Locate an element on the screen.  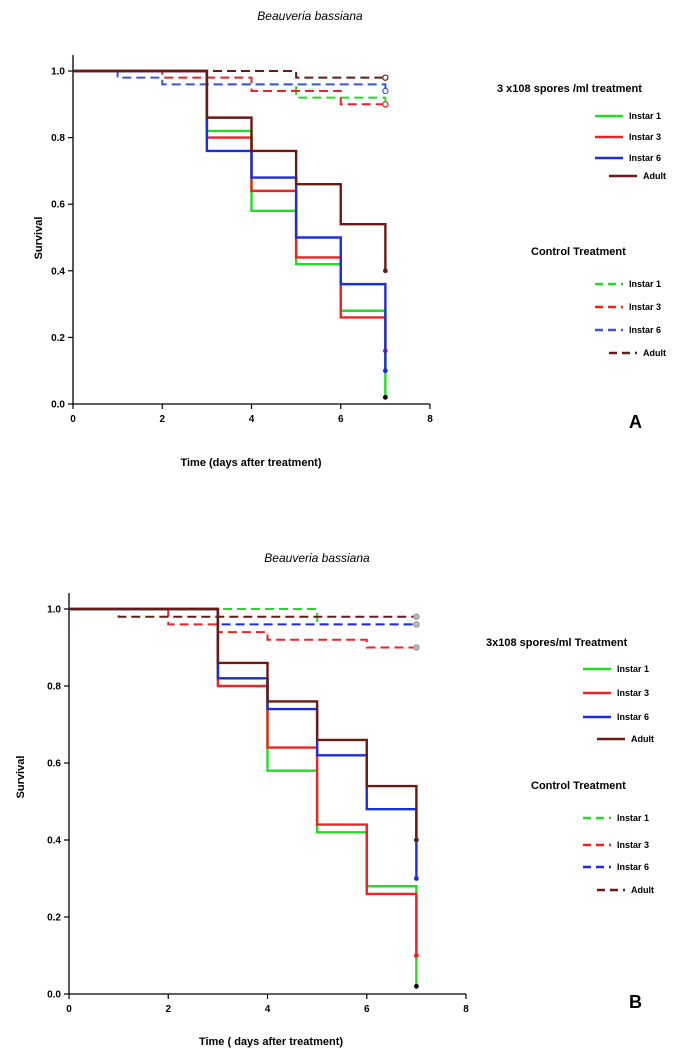
panel-b-x-tick-label: 2 is located at coordinates (168, 1009).